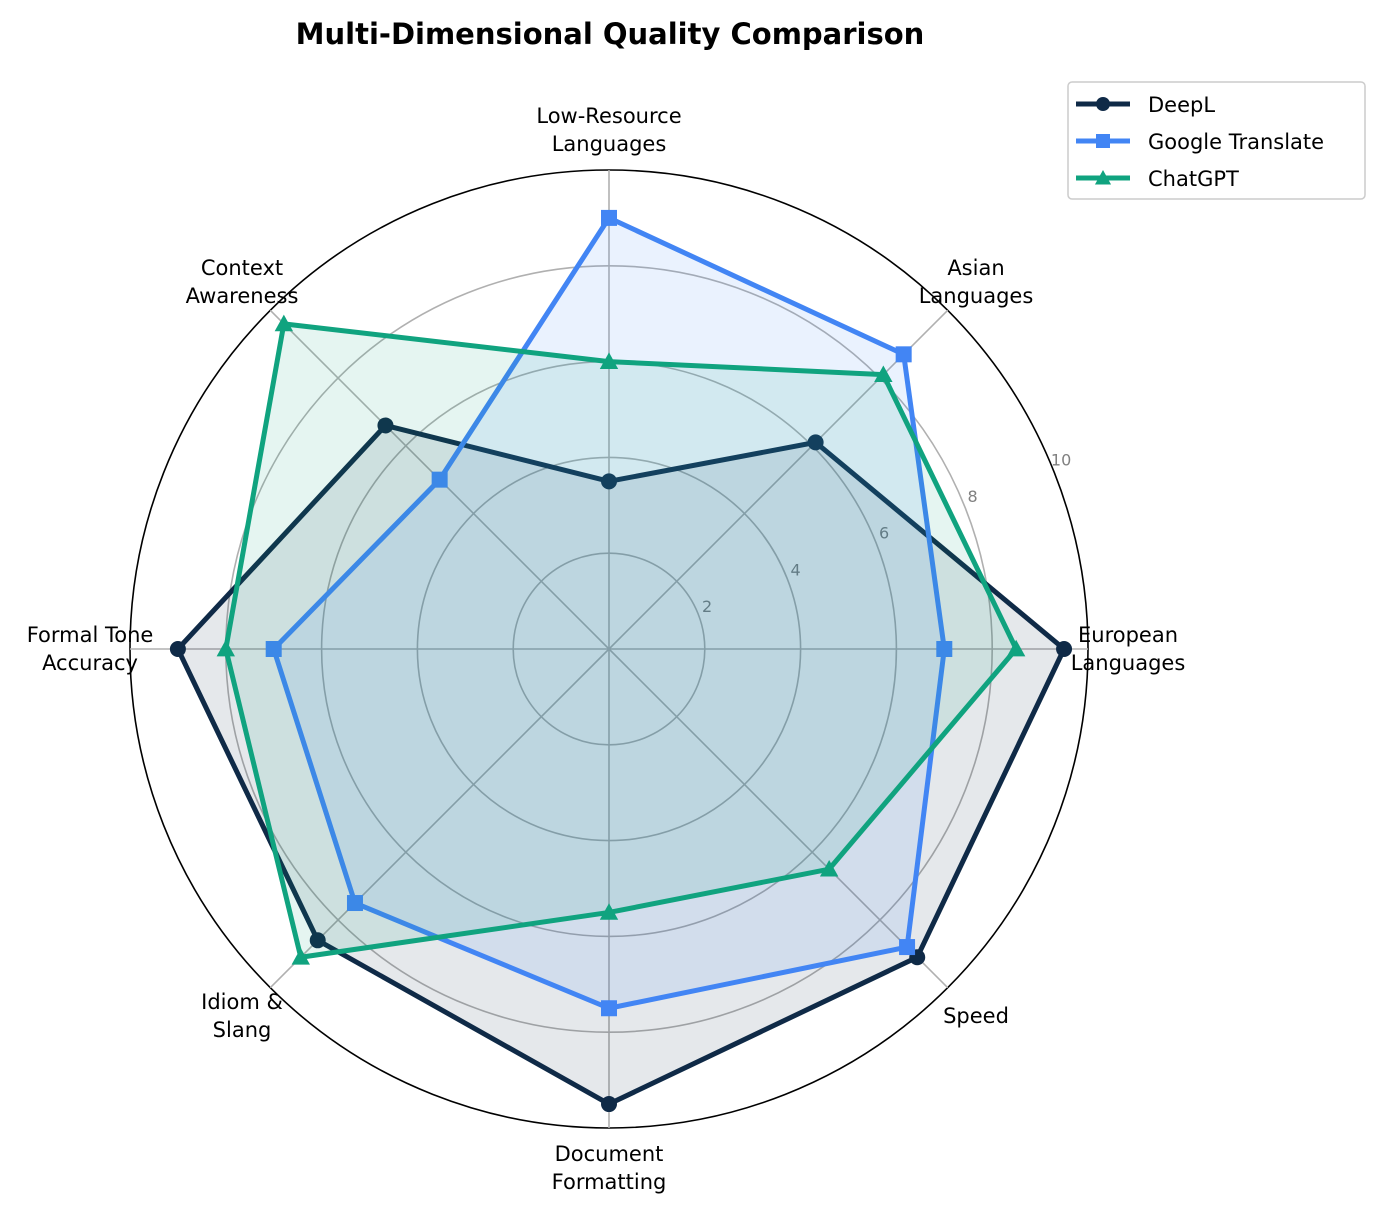  What do you see at coordinates (707, 606) in the screenshot?
I see `radial-tick-label: 2` at bounding box center [707, 606].